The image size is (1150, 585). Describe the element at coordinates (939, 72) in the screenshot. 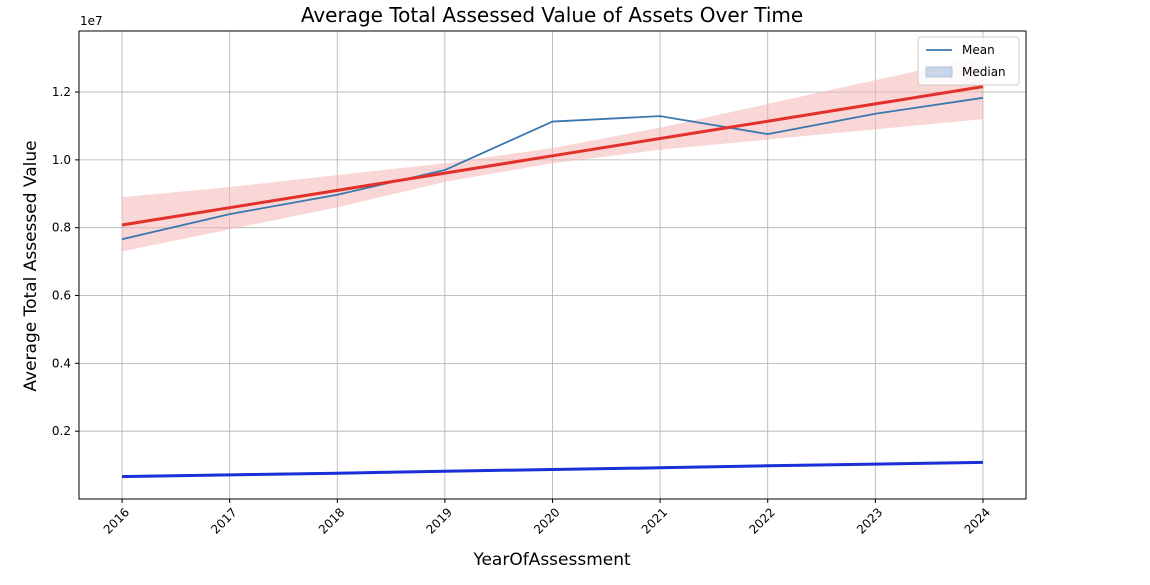

I see `legend-swatch-patch` at that location.